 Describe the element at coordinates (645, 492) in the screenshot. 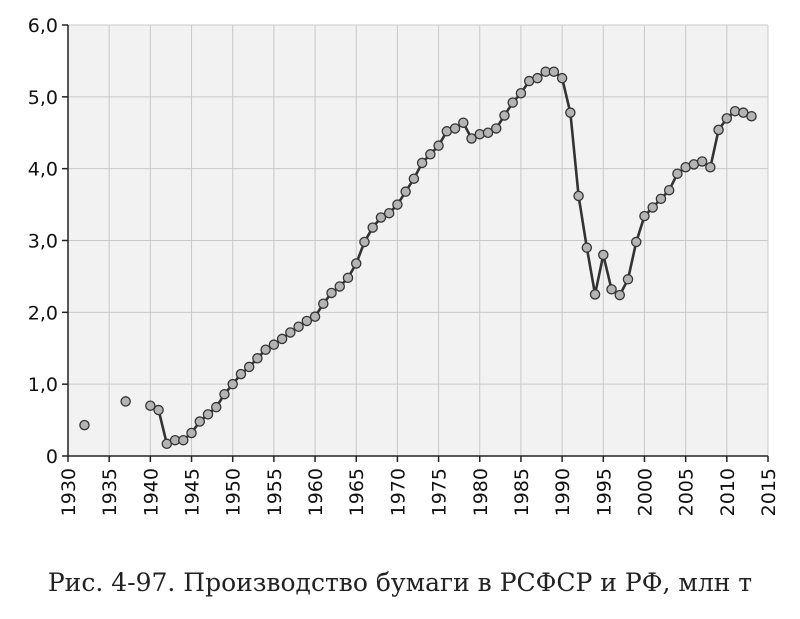

I see `x-tick-label: 2000` at that location.